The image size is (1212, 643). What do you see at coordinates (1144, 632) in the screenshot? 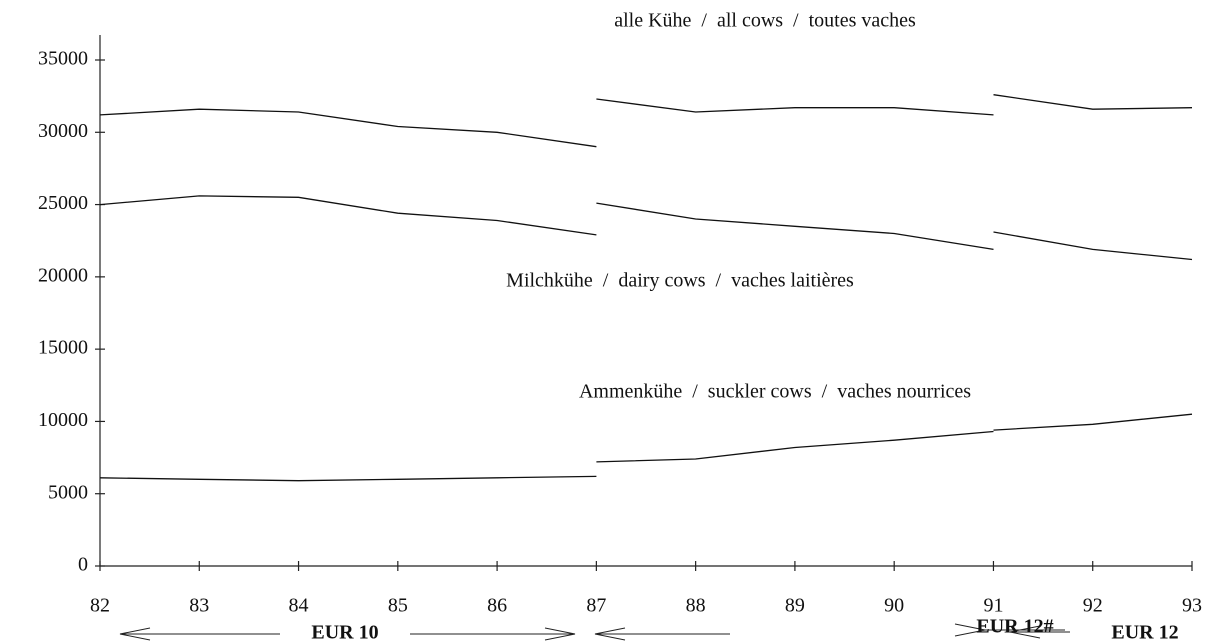
I see `era-label: EUR 12` at bounding box center [1144, 632].